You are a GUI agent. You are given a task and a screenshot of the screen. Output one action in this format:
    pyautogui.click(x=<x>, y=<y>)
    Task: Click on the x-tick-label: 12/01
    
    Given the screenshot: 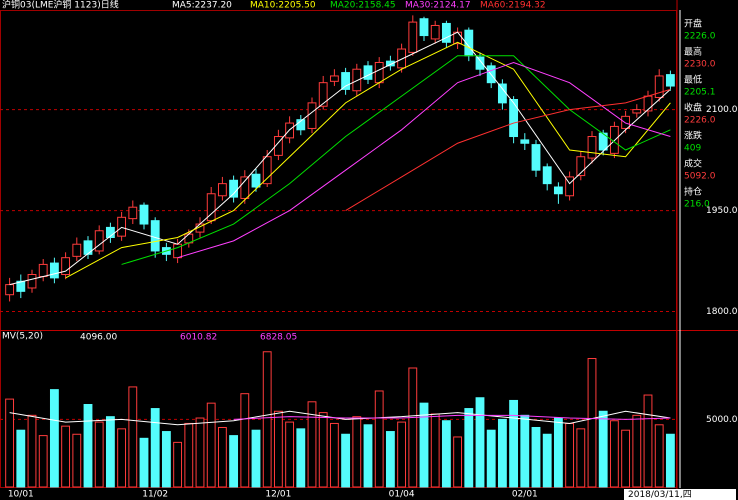 What is the action you would take?
    pyautogui.click(x=278, y=495)
    